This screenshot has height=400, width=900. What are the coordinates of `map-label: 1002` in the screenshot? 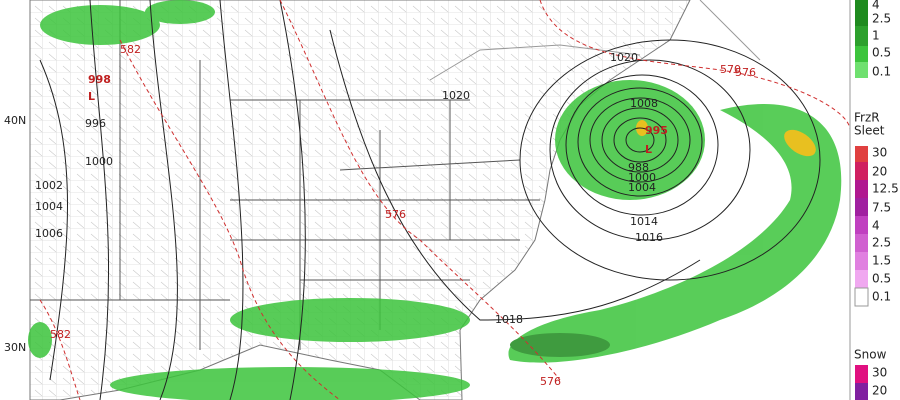 It's located at (49, 185).